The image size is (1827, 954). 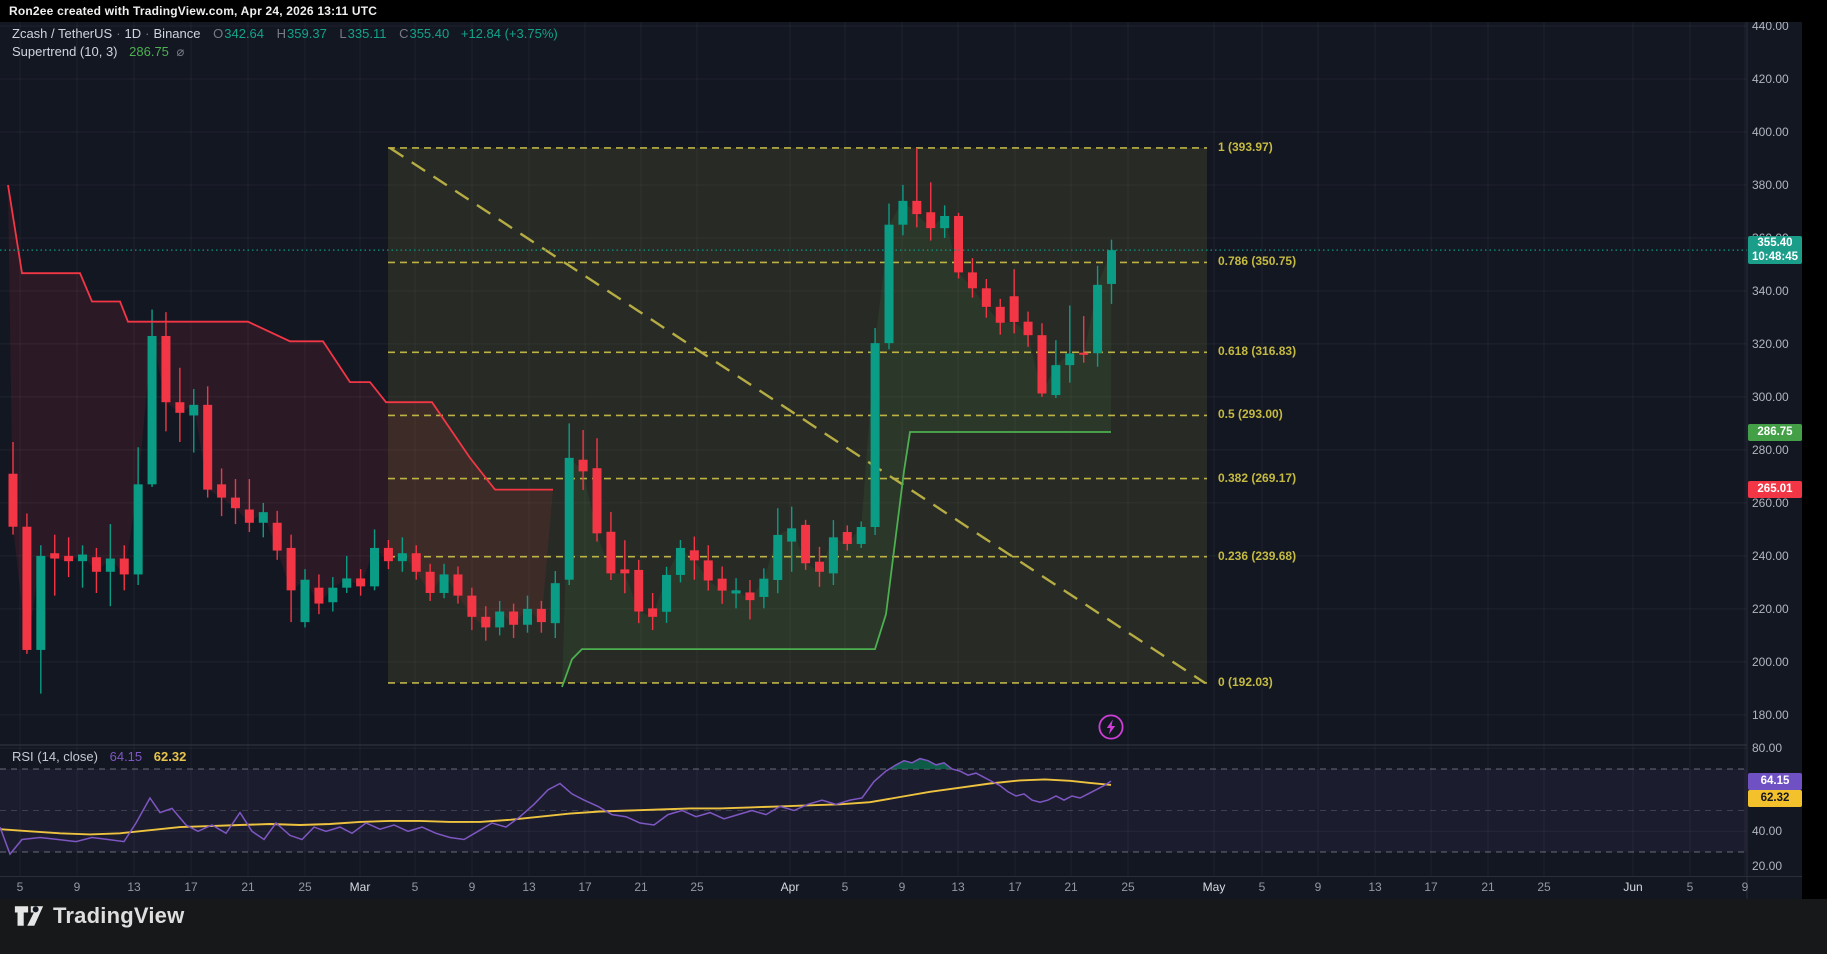 I want to click on open-value: 342.64, so click(x=244, y=33).